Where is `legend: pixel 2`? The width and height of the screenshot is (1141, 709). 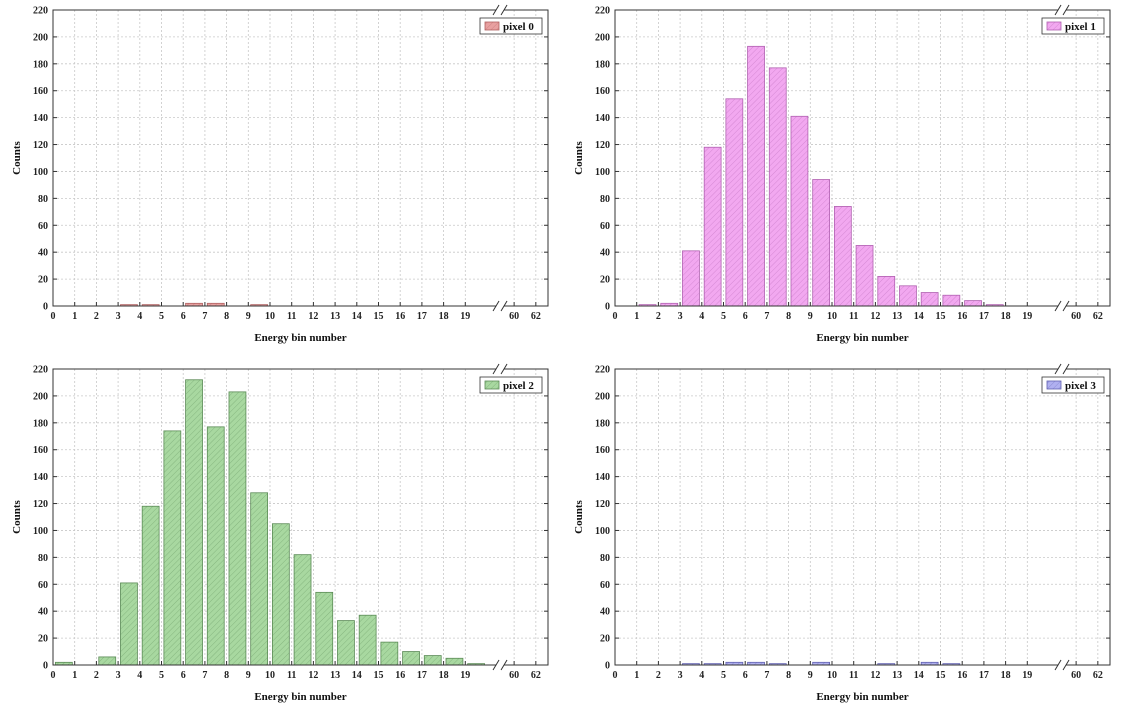
legend: pixel 2 is located at coordinates (511, 385).